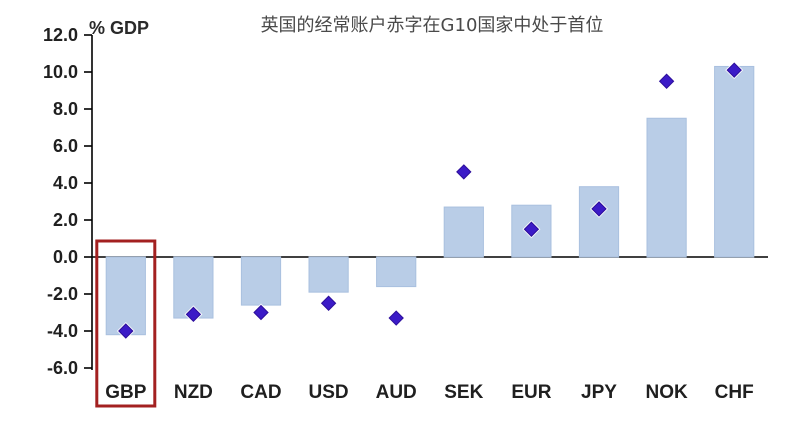  I want to click on x-tick-label-nzd: NZD, so click(193, 392).